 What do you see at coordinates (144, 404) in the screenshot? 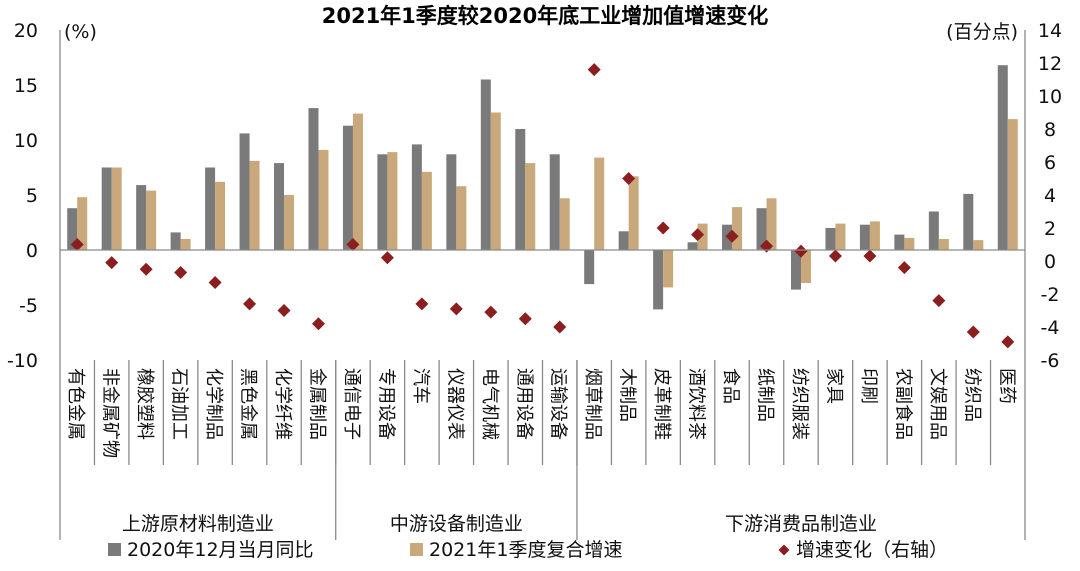
I see `category-label: 橡胶塑料` at bounding box center [144, 404].